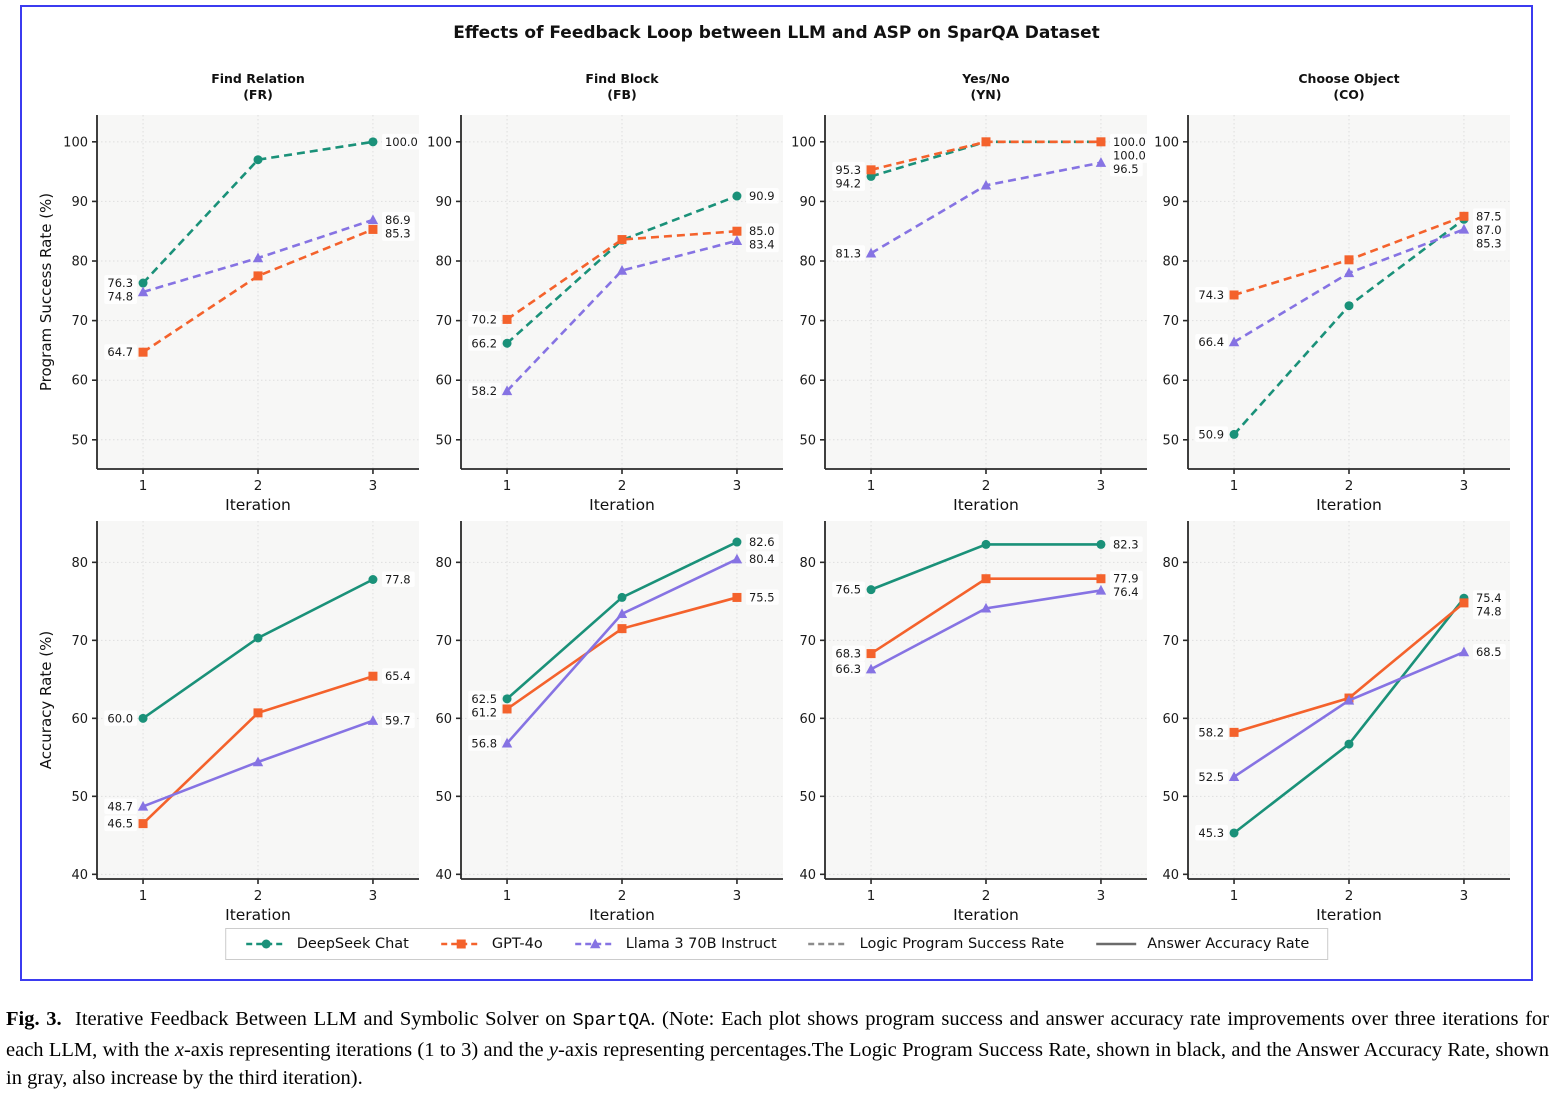  I want to click on column-title-text: Yes/No, so click(986, 78).